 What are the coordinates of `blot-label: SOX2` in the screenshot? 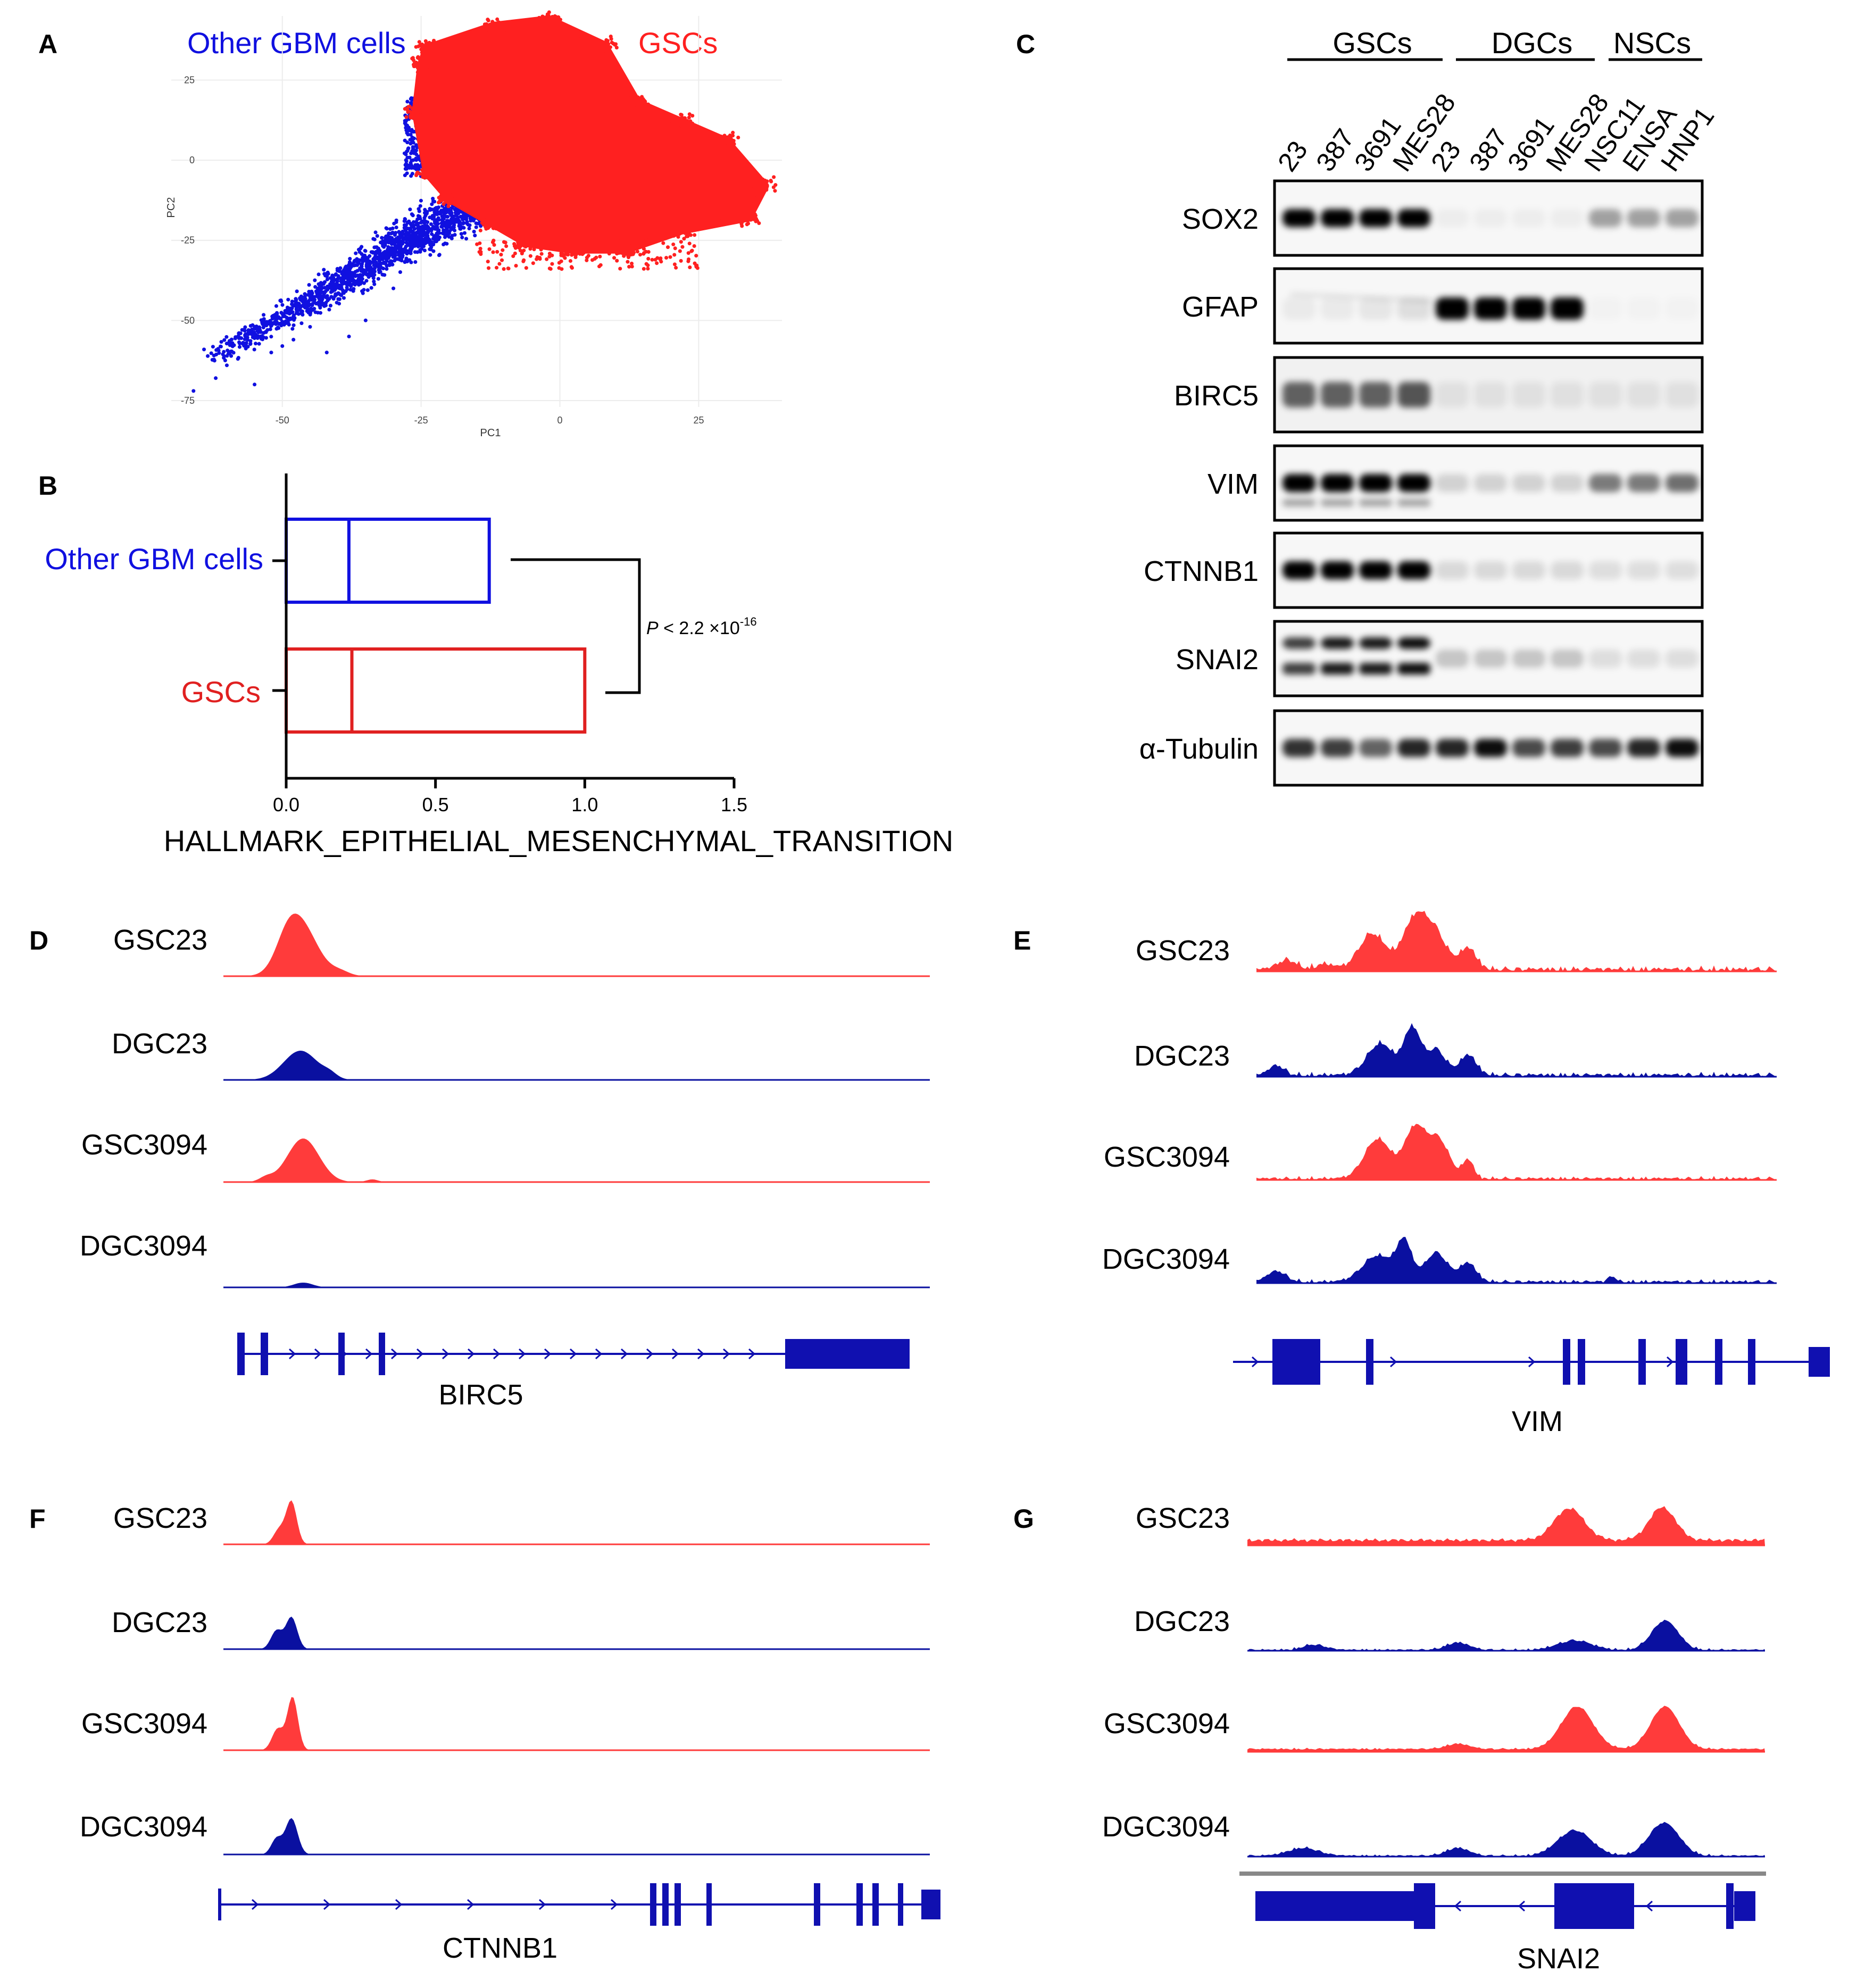 It's located at (1220, 219).